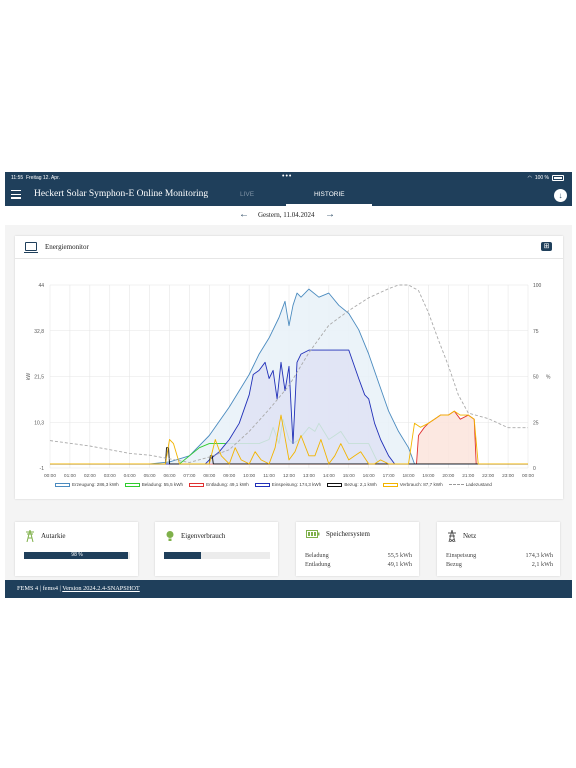 The width and height of the screenshot is (576, 768). I want to click on legend-label: Verbrauch: 87,7 kWh, so click(421, 484).